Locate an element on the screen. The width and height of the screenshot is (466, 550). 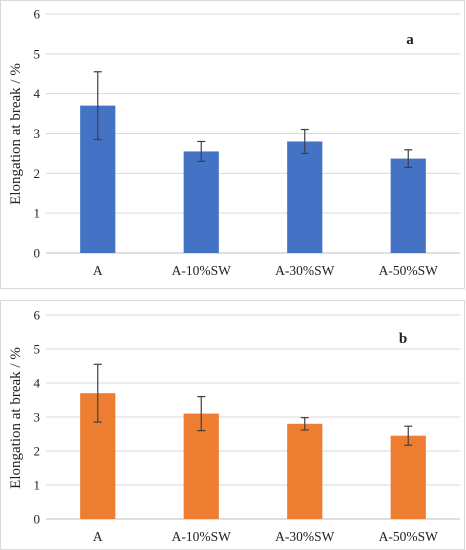
panel-b-category-label: A-30%SW is located at coordinates (304, 536).